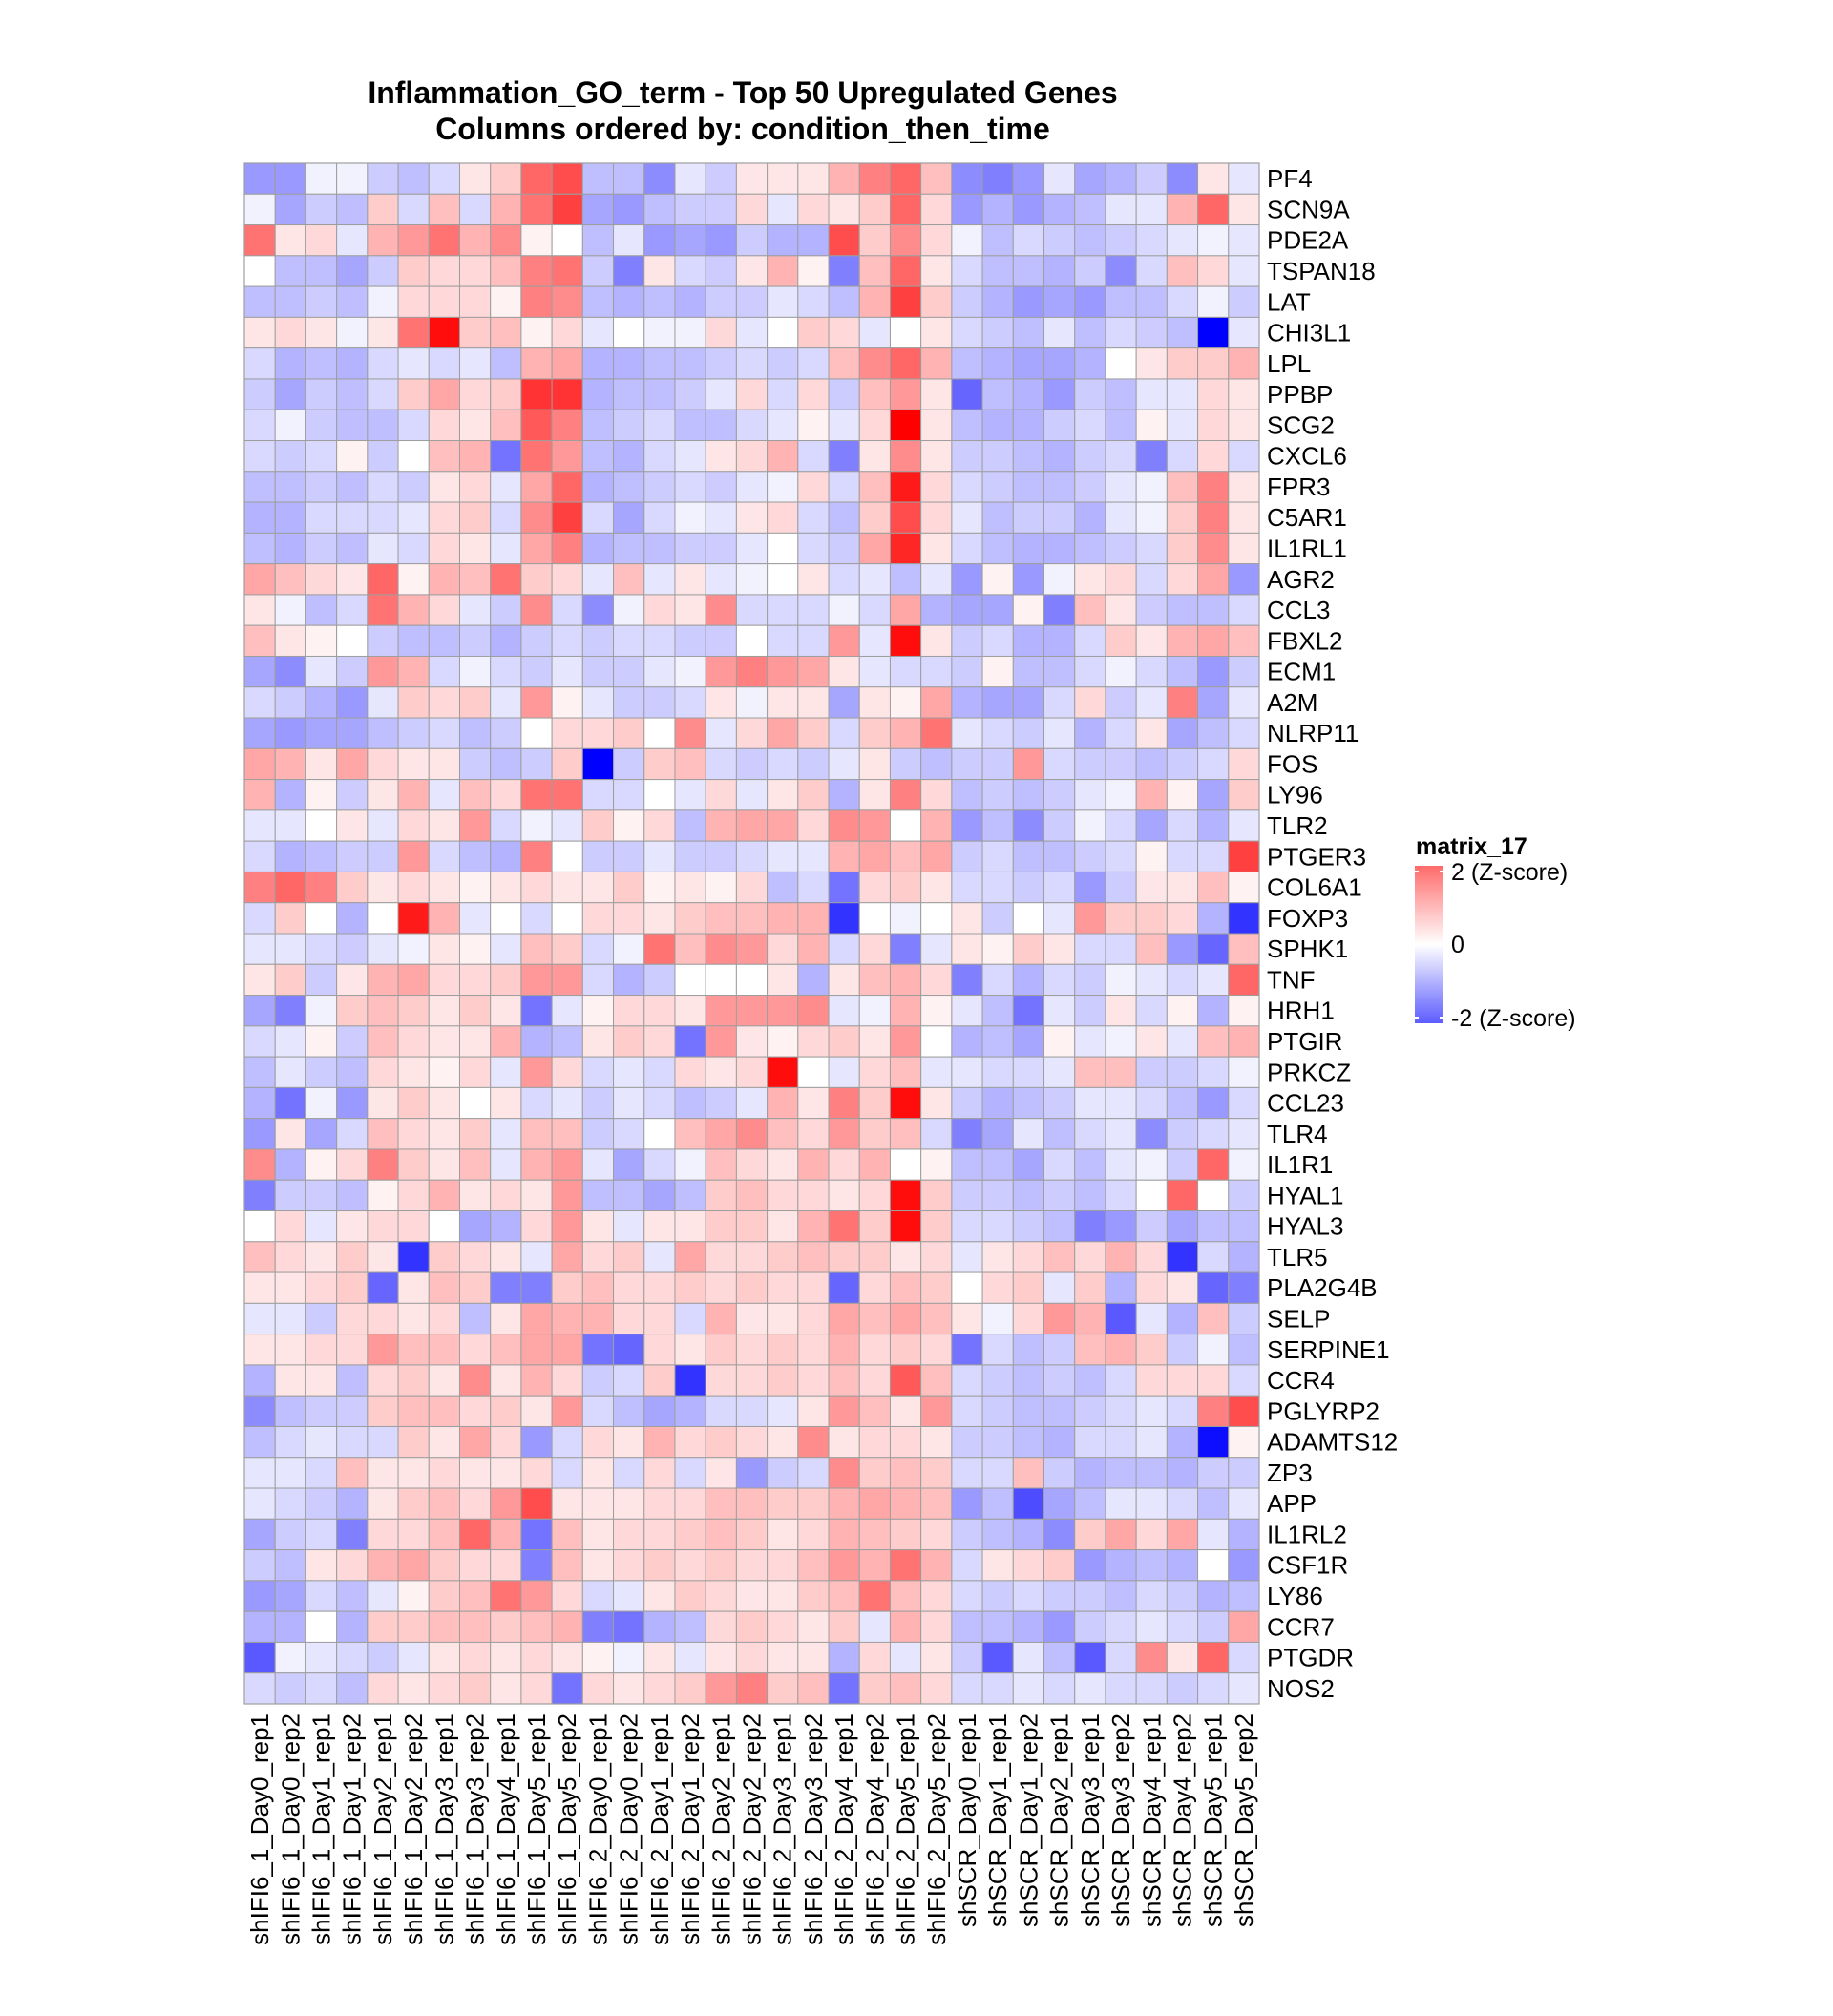 The image size is (1833, 2016). What do you see at coordinates (690, 1829) in the screenshot?
I see `column-label: shIFI6_2_Day1_rep2` at bounding box center [690, 1829].